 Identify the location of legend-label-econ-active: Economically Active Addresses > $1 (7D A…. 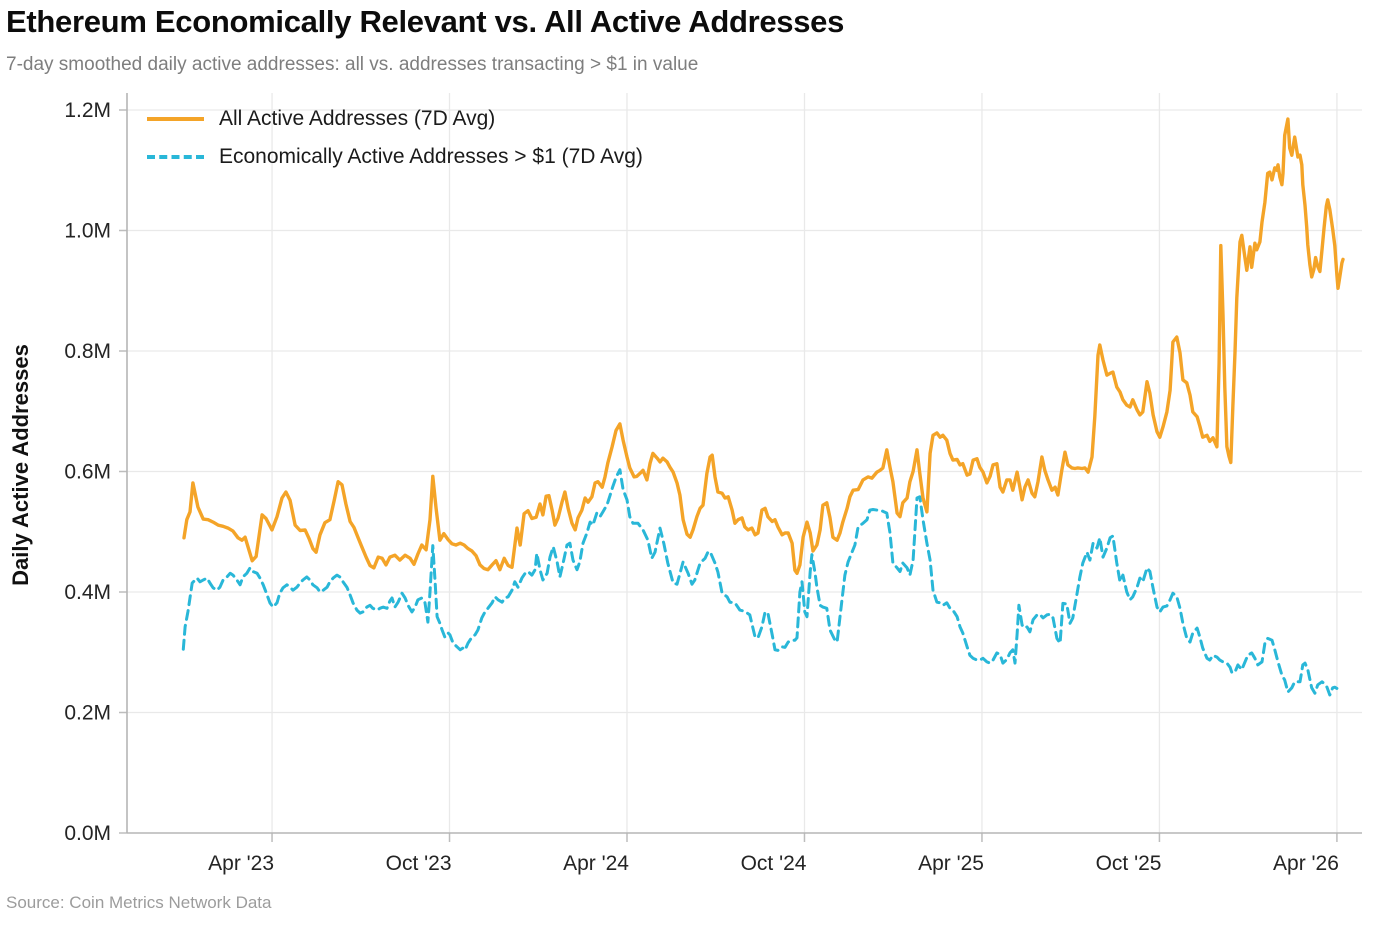
(431, 156).